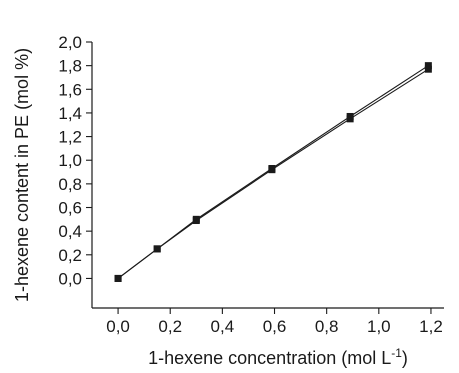  I want to click on x-tick-label: 0,4, so click(223, 326).